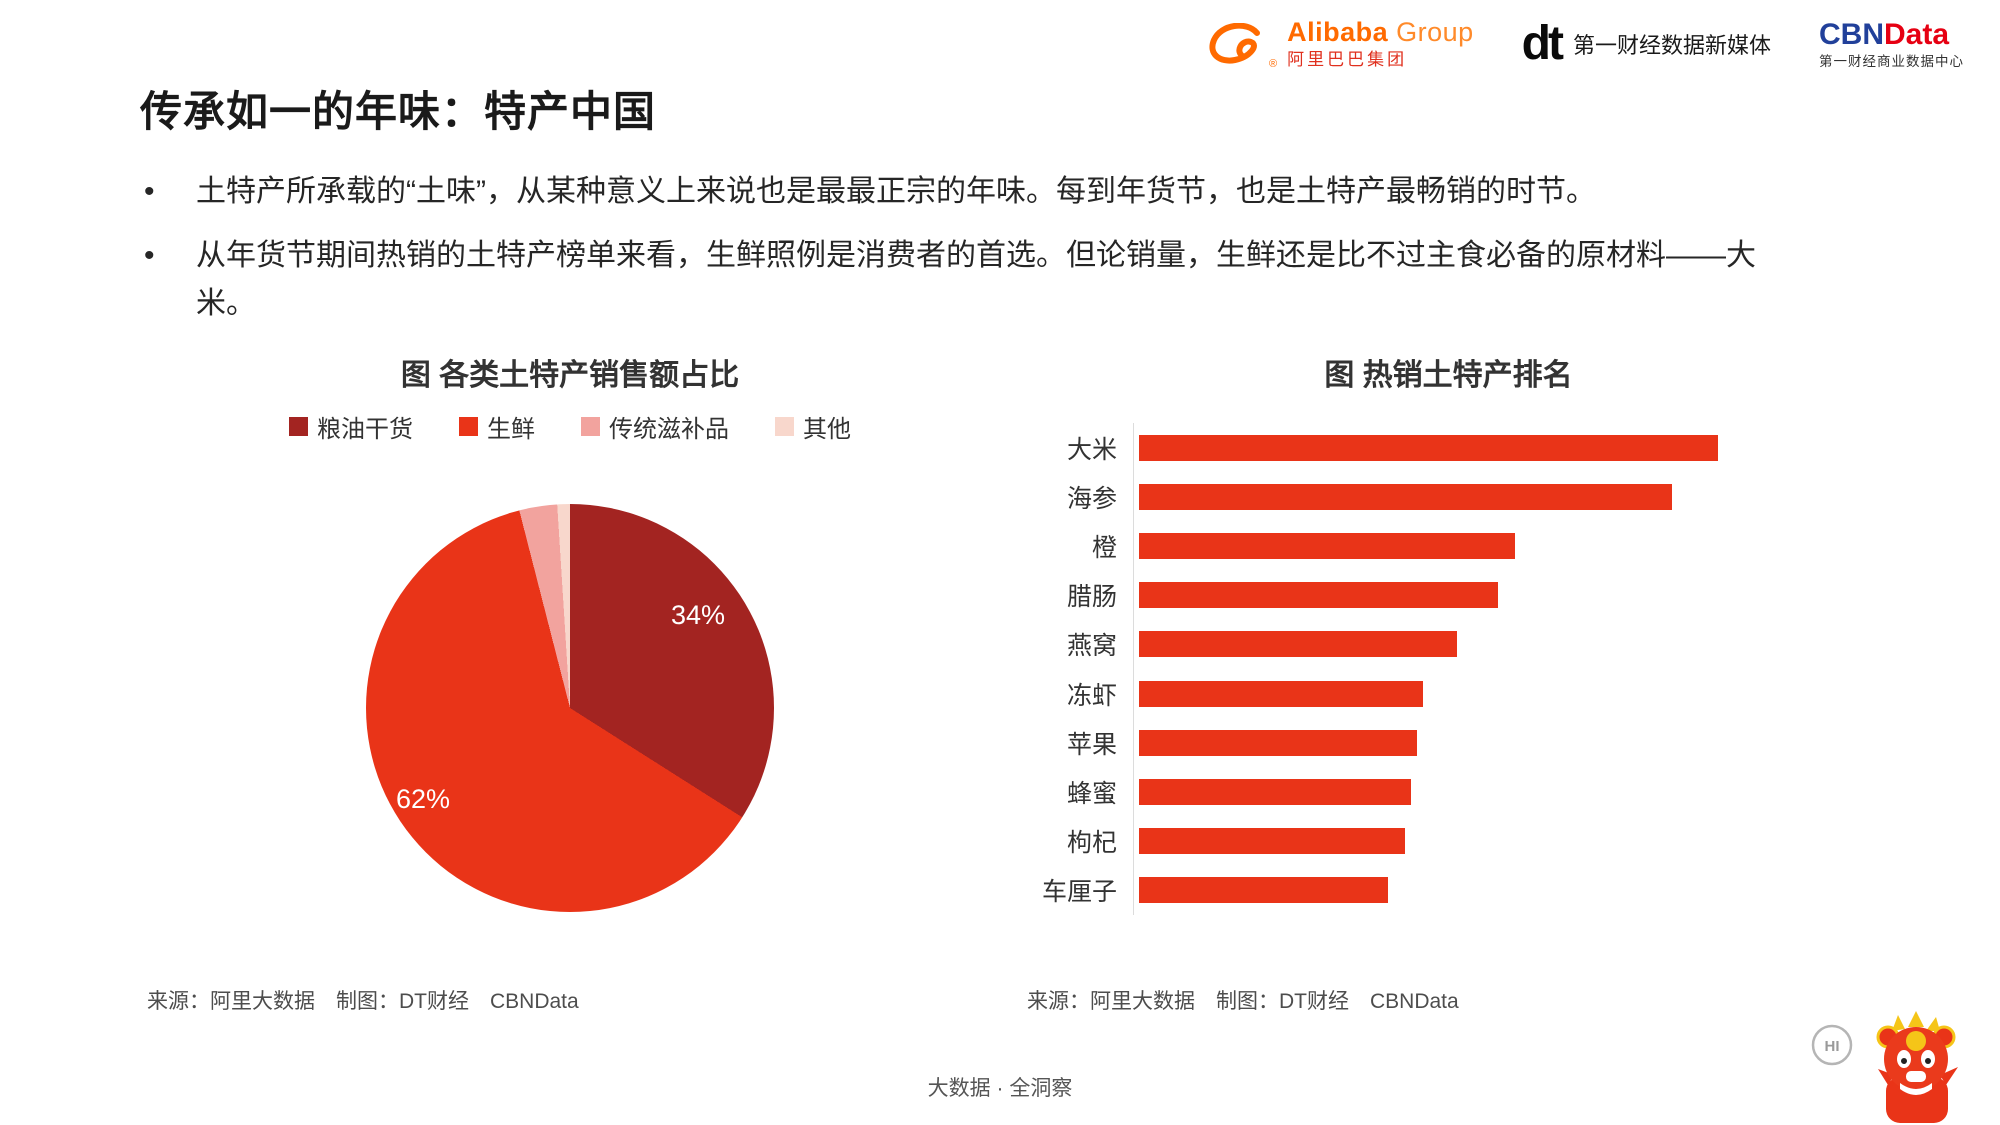  Describe the element at coordinates (1832, 1046) in the screenshot. I see `mascot-speech-bubble-text: HI` at that location.